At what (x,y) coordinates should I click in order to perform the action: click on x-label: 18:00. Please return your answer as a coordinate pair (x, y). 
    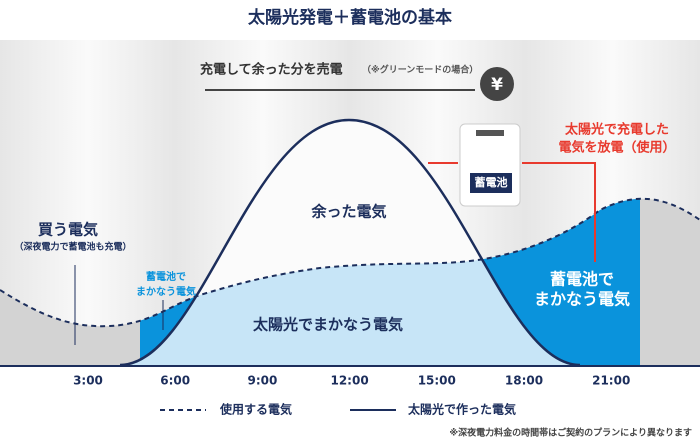
    Looking at the image, I should click on (524, 381).